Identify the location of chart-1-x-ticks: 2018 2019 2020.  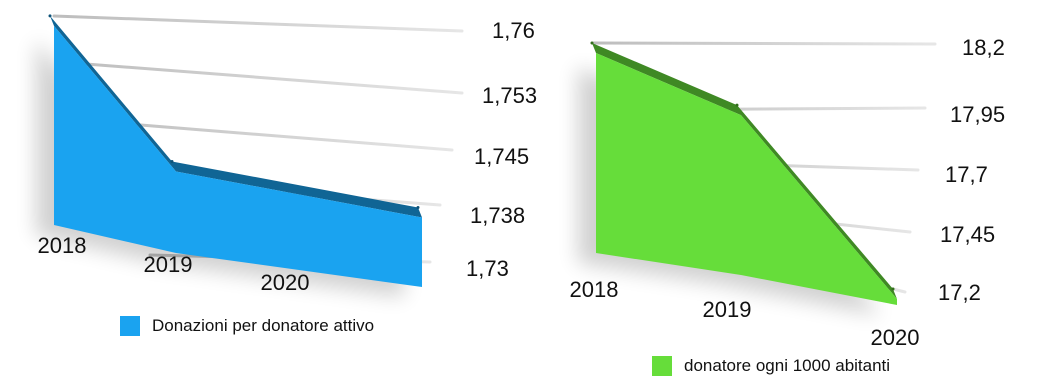
(174, 264).